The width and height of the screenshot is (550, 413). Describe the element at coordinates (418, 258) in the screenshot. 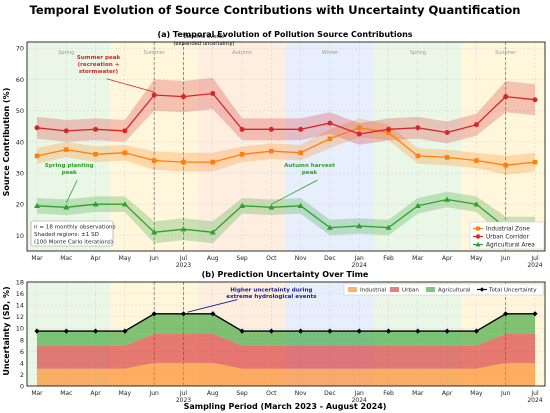

I see `a-x-tick-13: Mar` at that location.